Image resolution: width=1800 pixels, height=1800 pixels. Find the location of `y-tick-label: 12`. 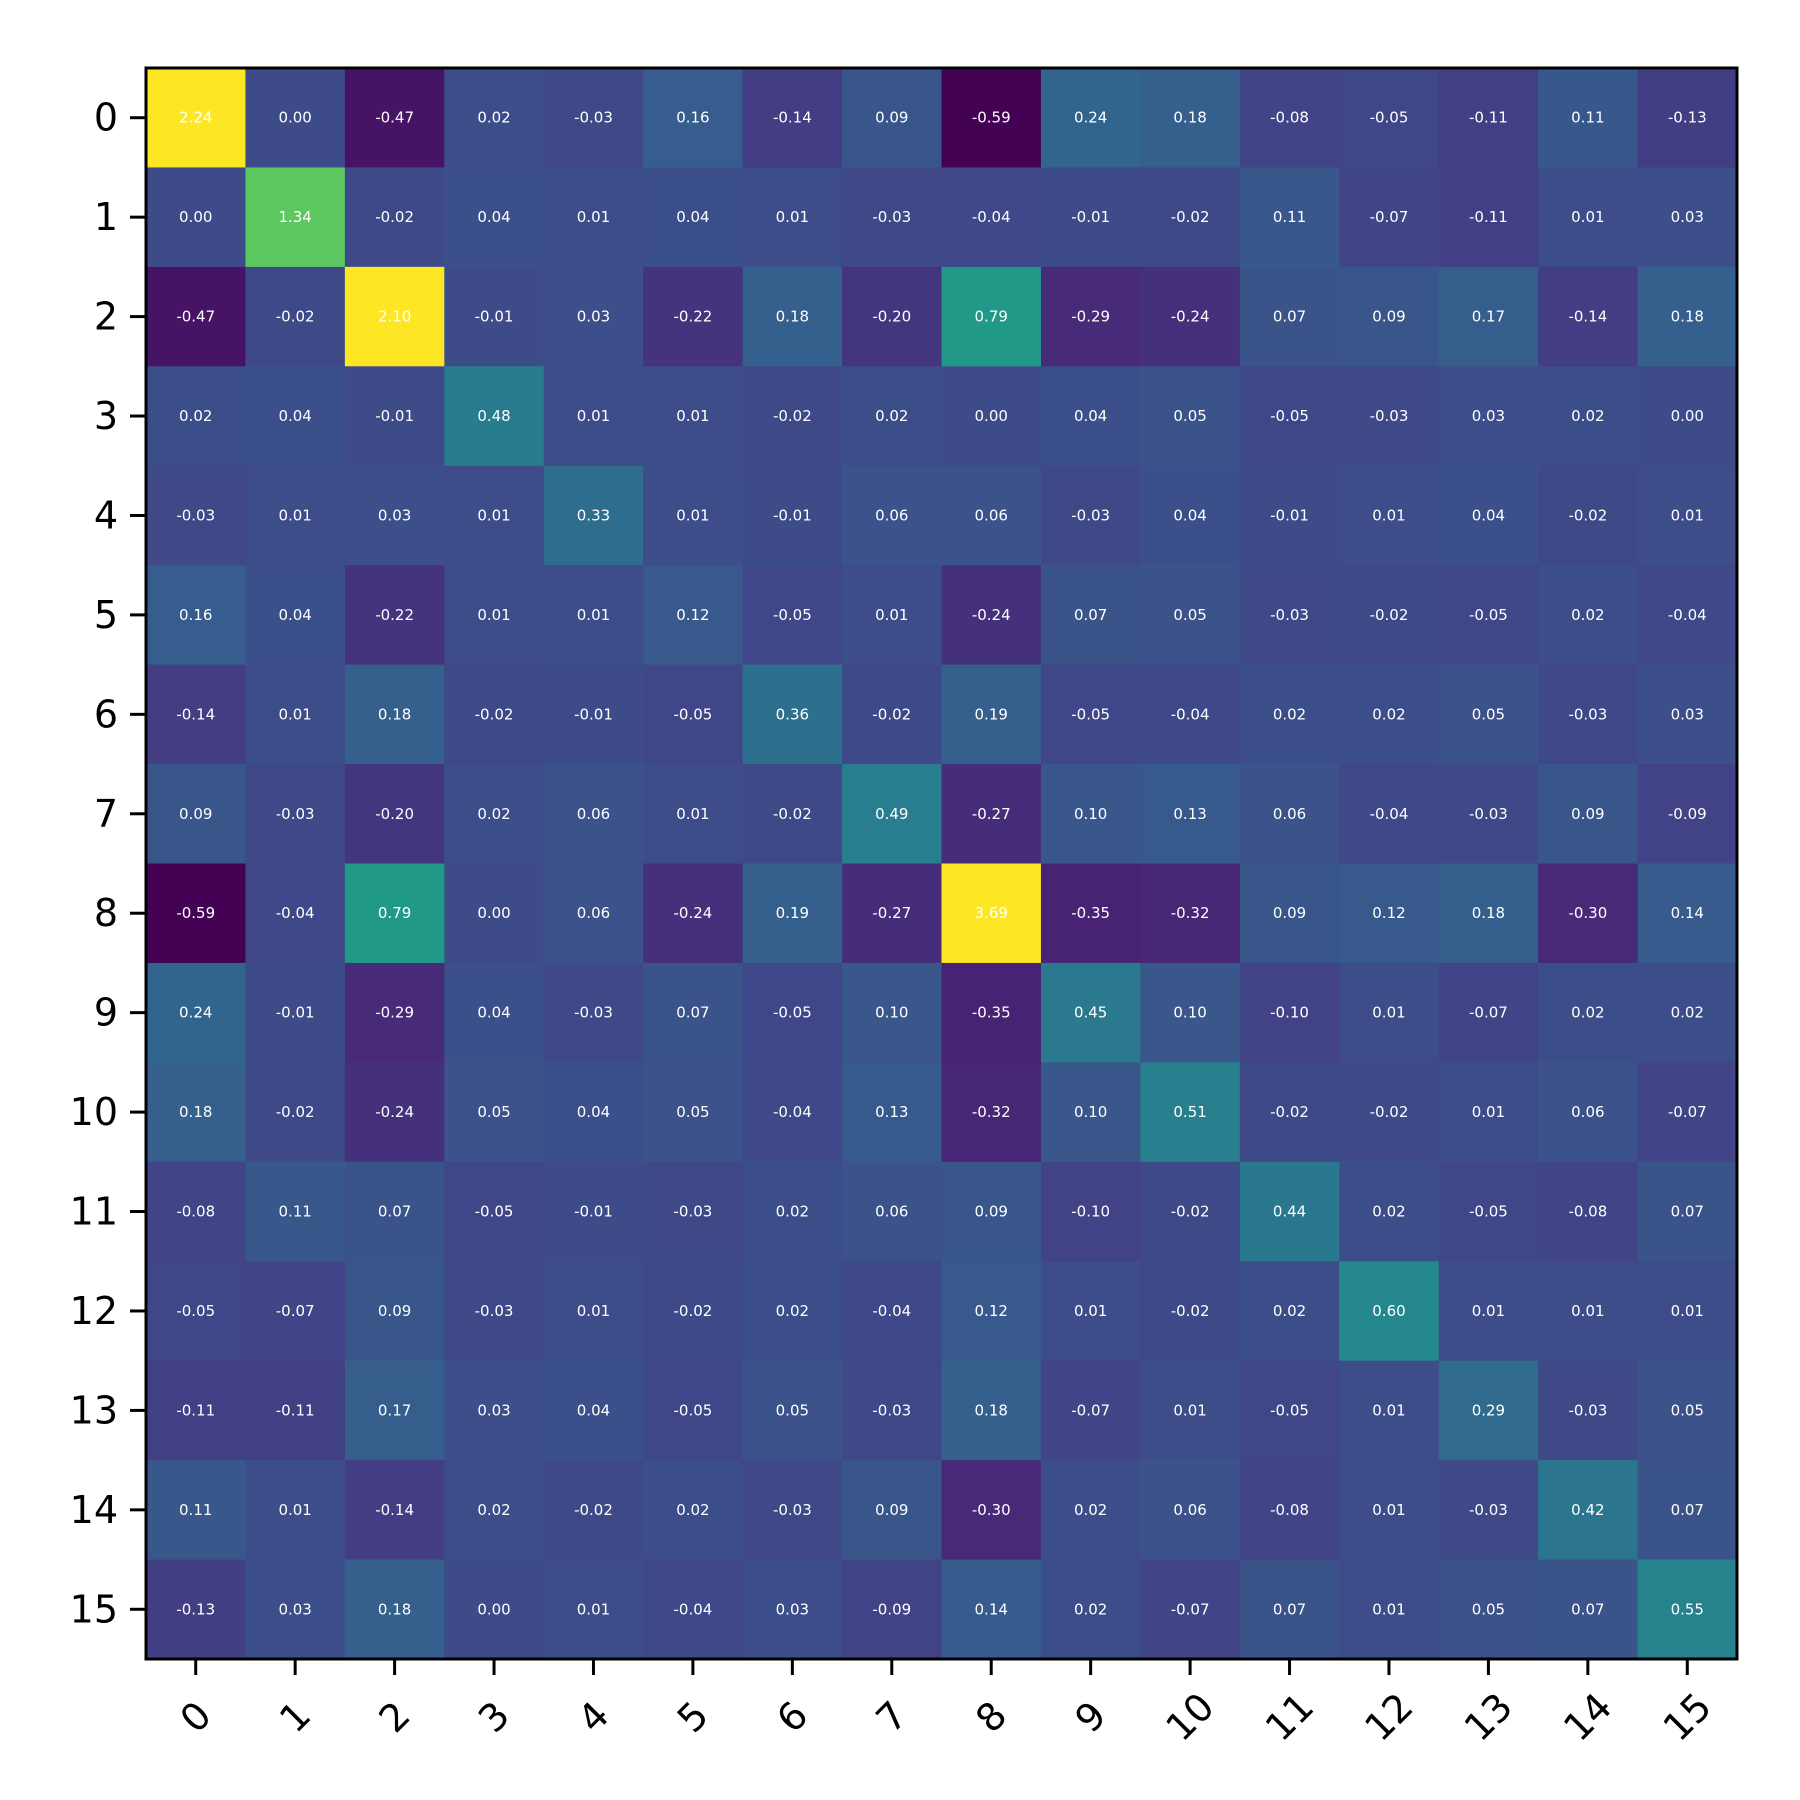

y-tick-label: 12 is located at coordinates (94, 1311).